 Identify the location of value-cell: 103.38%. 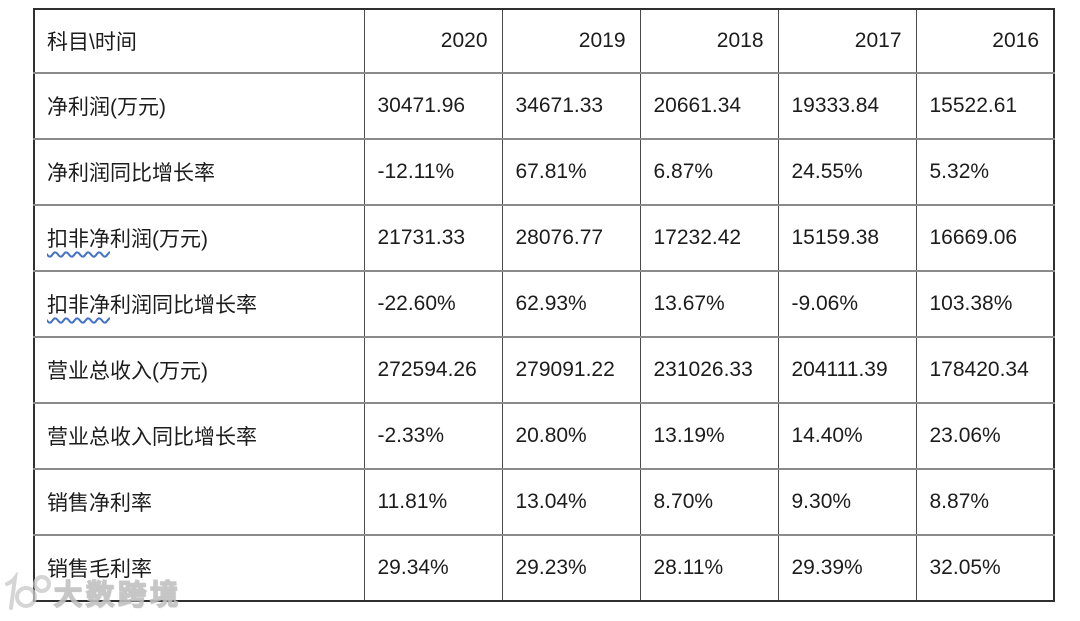
(985, 304).